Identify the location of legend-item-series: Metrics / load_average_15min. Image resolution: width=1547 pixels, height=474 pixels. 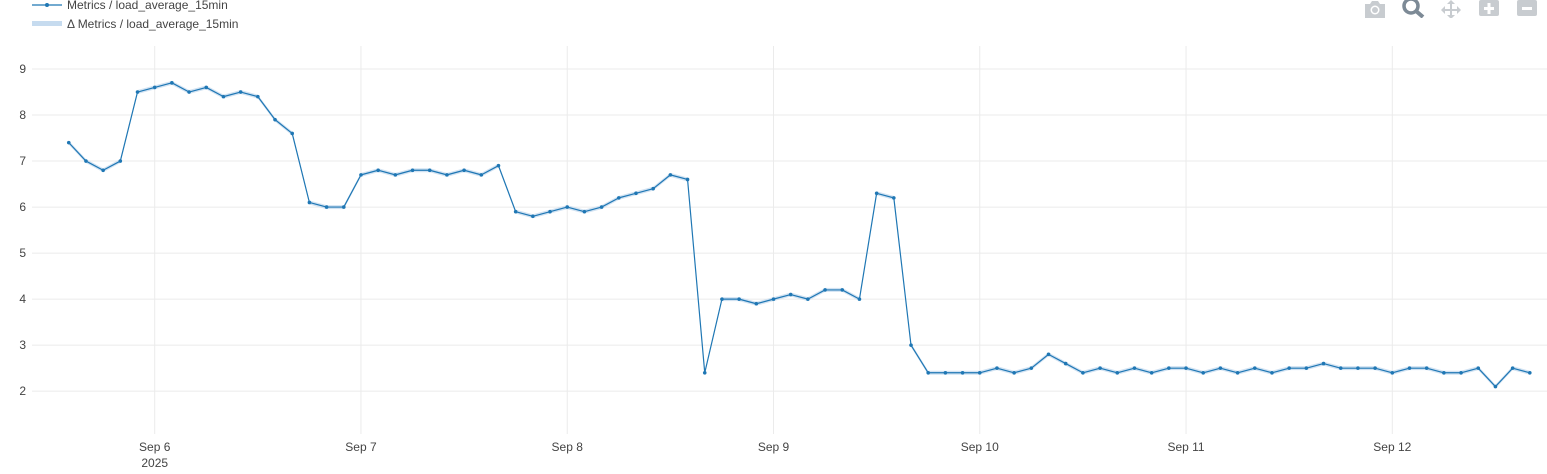
(130, 6).